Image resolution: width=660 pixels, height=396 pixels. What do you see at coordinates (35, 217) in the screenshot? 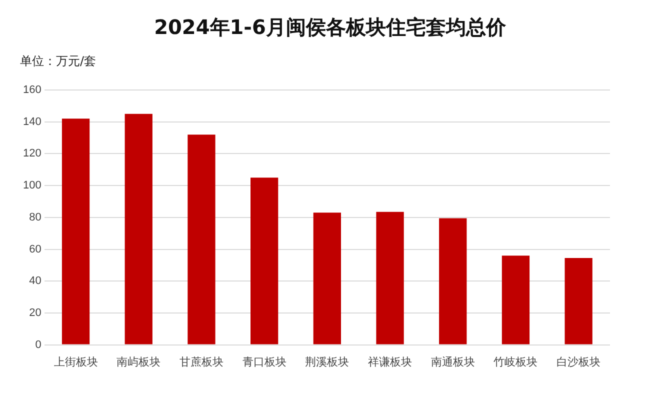
I see `y-tick-label: 80` at bounding box center [35, 217].